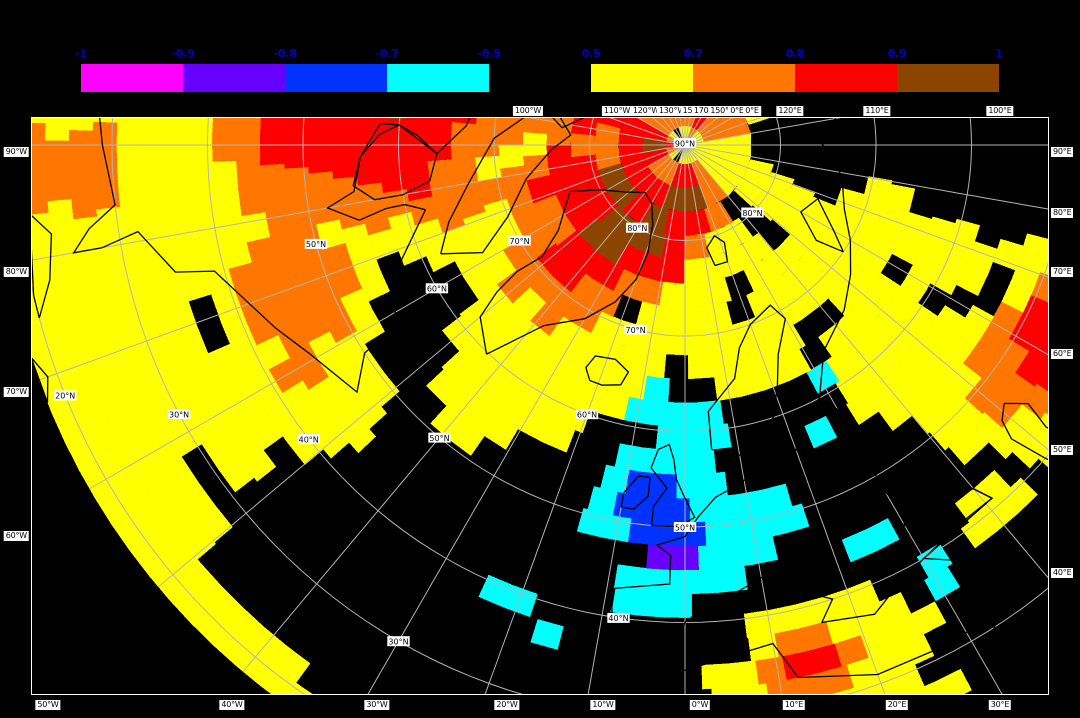 The width and height of the screenshot is (1080, 718). Describe the element at coordinates (722, 111) in the screenshot. I see `axis-label-top-6: 150°E` at that location.